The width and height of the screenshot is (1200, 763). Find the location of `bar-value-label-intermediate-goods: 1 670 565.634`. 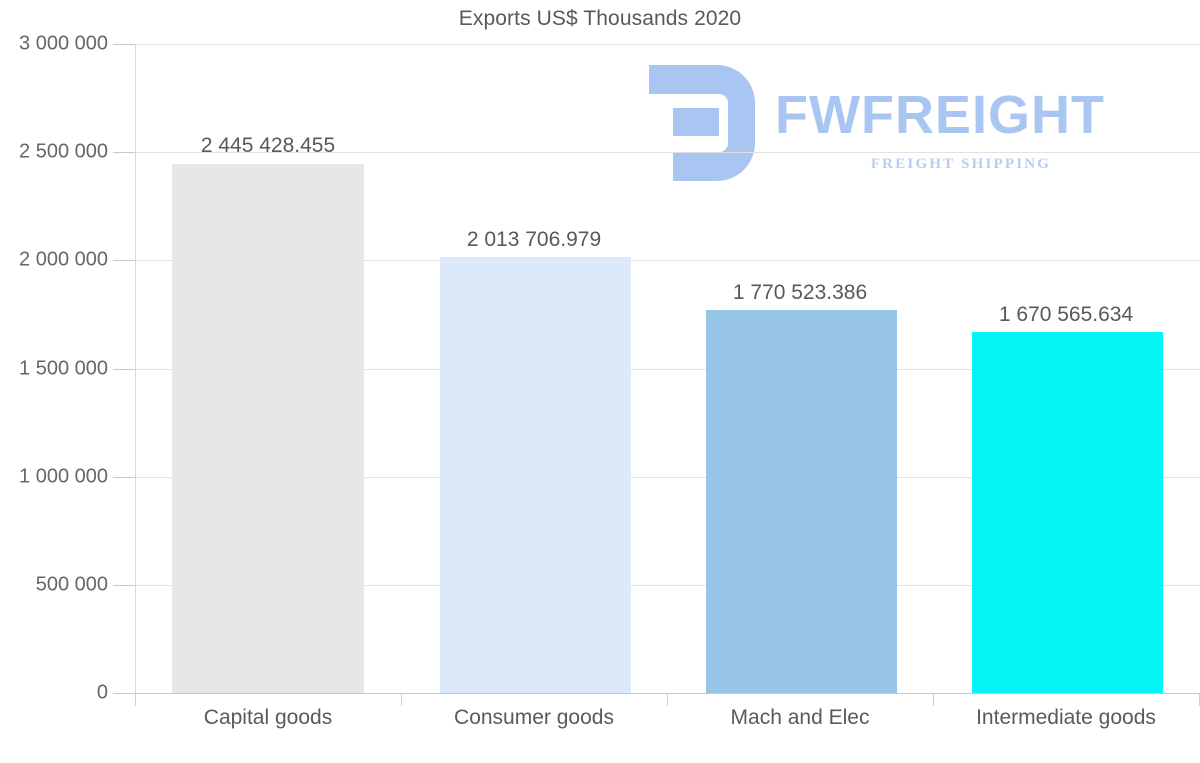

bar-value-label-intermediate-goods: 1 670 565.634 is located at coordinates (1066, 314).